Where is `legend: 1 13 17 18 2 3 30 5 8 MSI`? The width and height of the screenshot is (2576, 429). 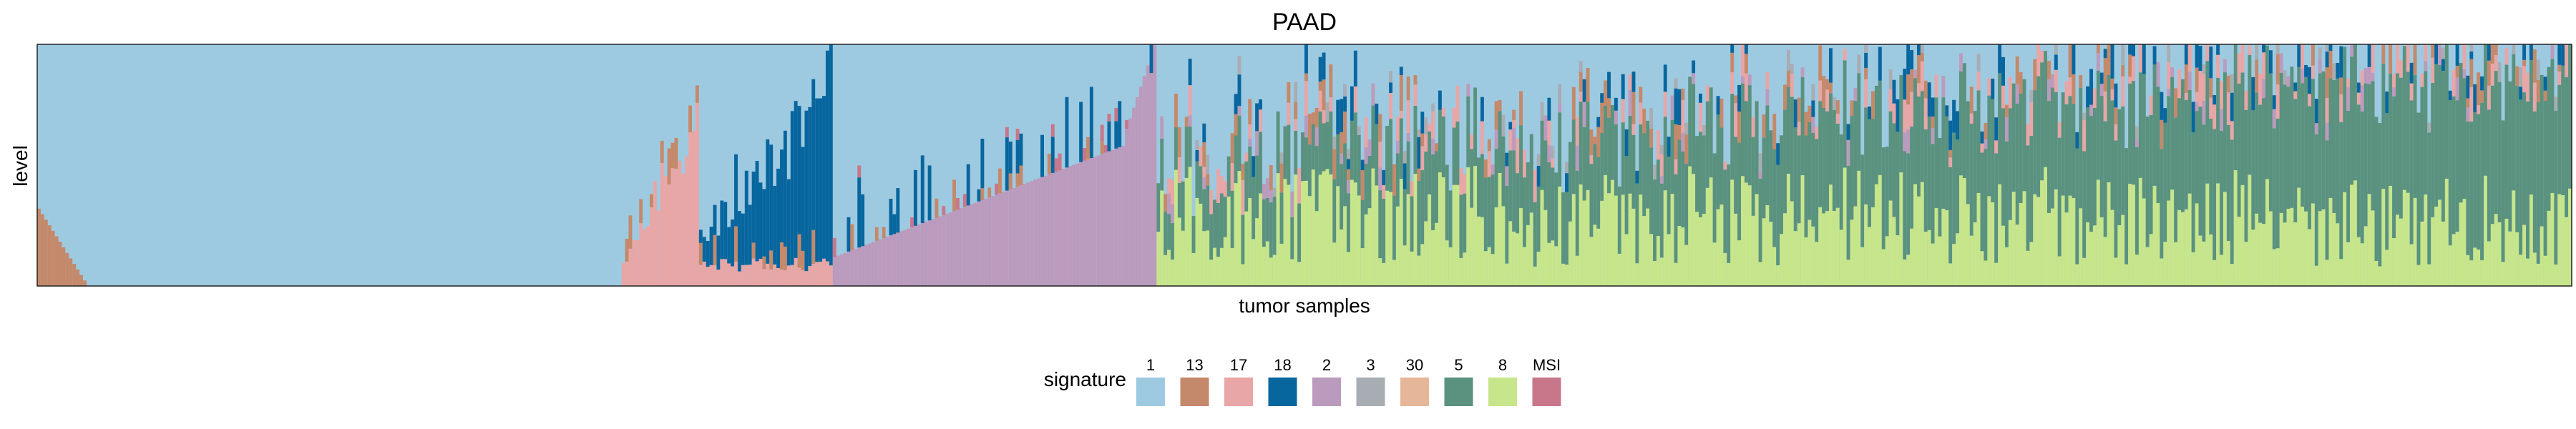 legend: 1 13 17 18 2 3 30 5 8 MSI is located at coordinates (1348, 381).